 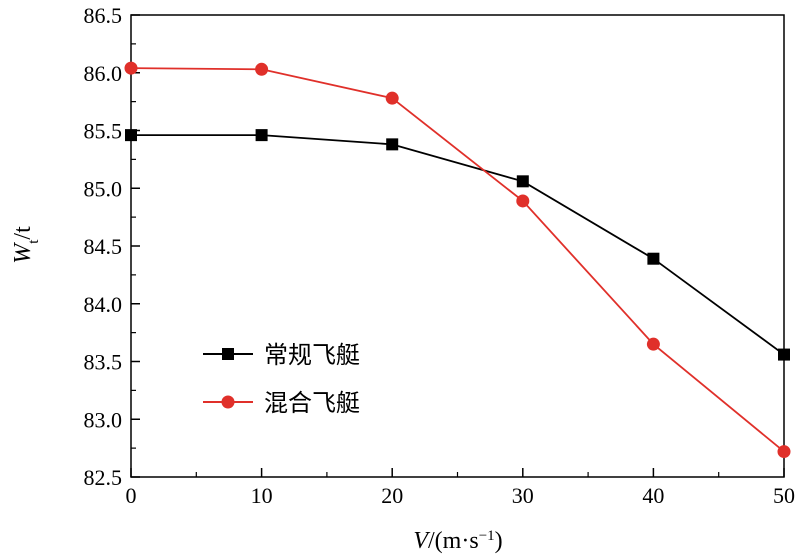 What do you see at coordinates (131, 495) in the screenshot?
I see `x-tick-label: 0` at bounding box center [131, 495].